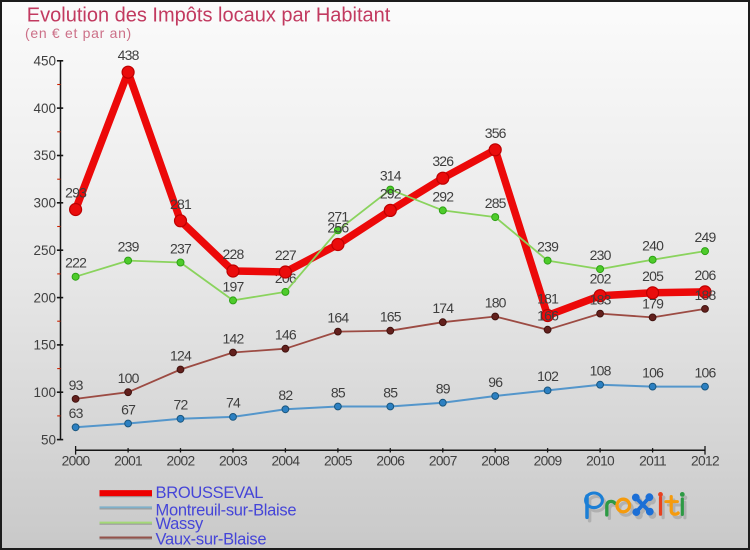 Image resolution: width=750 pixels, height=550 pixels. What do you see at coordinates (233, 461) in the screenshot?
I see `svg-text: 2003` at bounding box center [233, 461].